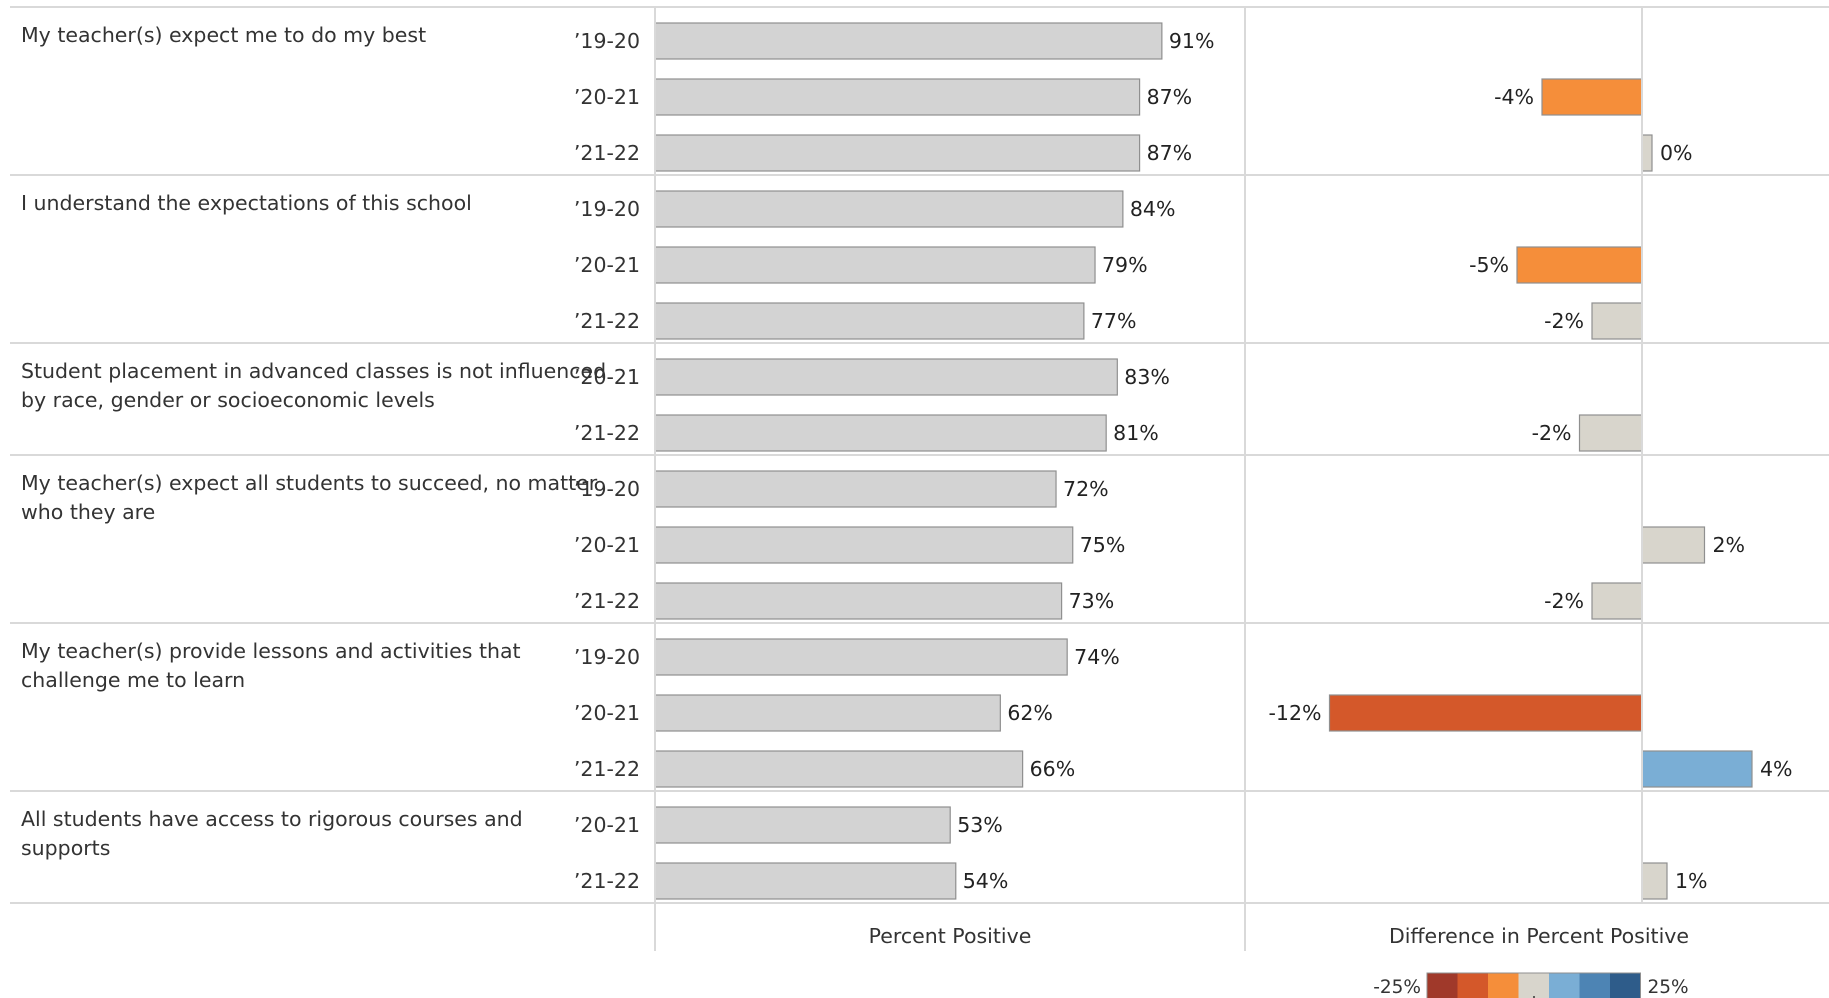 This screenshot has height=998, width=1829. What do you see at coordinates (1691, 881) in the screenshot?
I see `difference-label: 1%` at bounding box center [1691, 881].